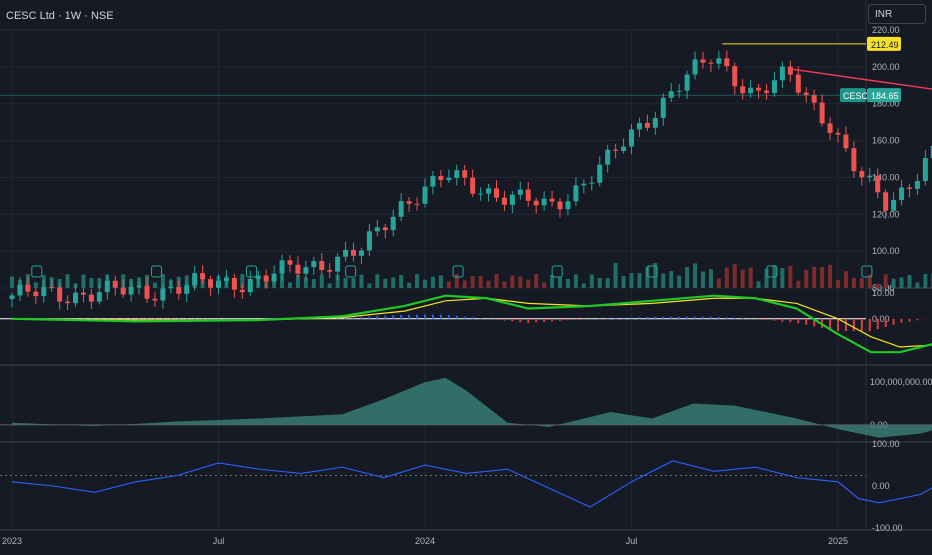  Describe the element at coordinates (897, 14) in the screenshot. I see `currency-selector: INR` at that location.